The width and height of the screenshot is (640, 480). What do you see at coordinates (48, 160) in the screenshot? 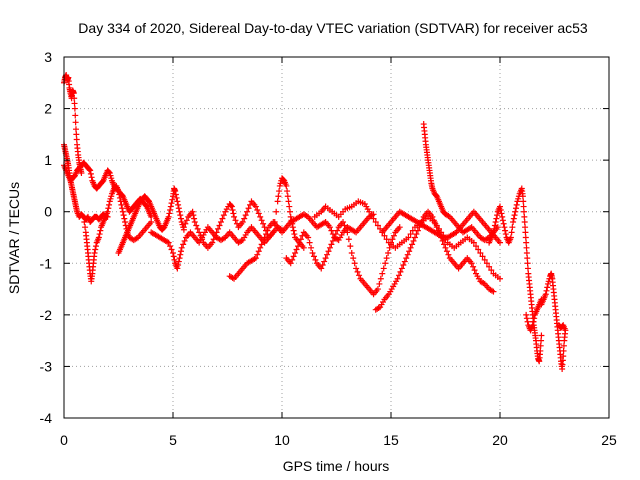
I see `y-tick-label: 1` at bounding box center [48, 160].